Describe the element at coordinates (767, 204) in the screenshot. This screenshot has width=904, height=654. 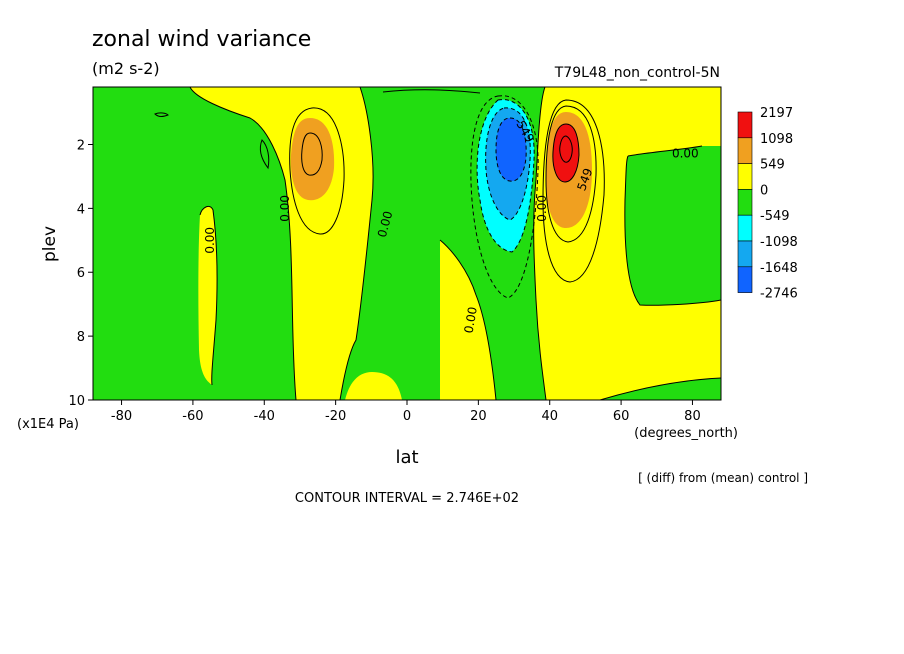
I see `color-legend: 2197 1098 549 0 -549 -1098 -1648 -2746` at that location.